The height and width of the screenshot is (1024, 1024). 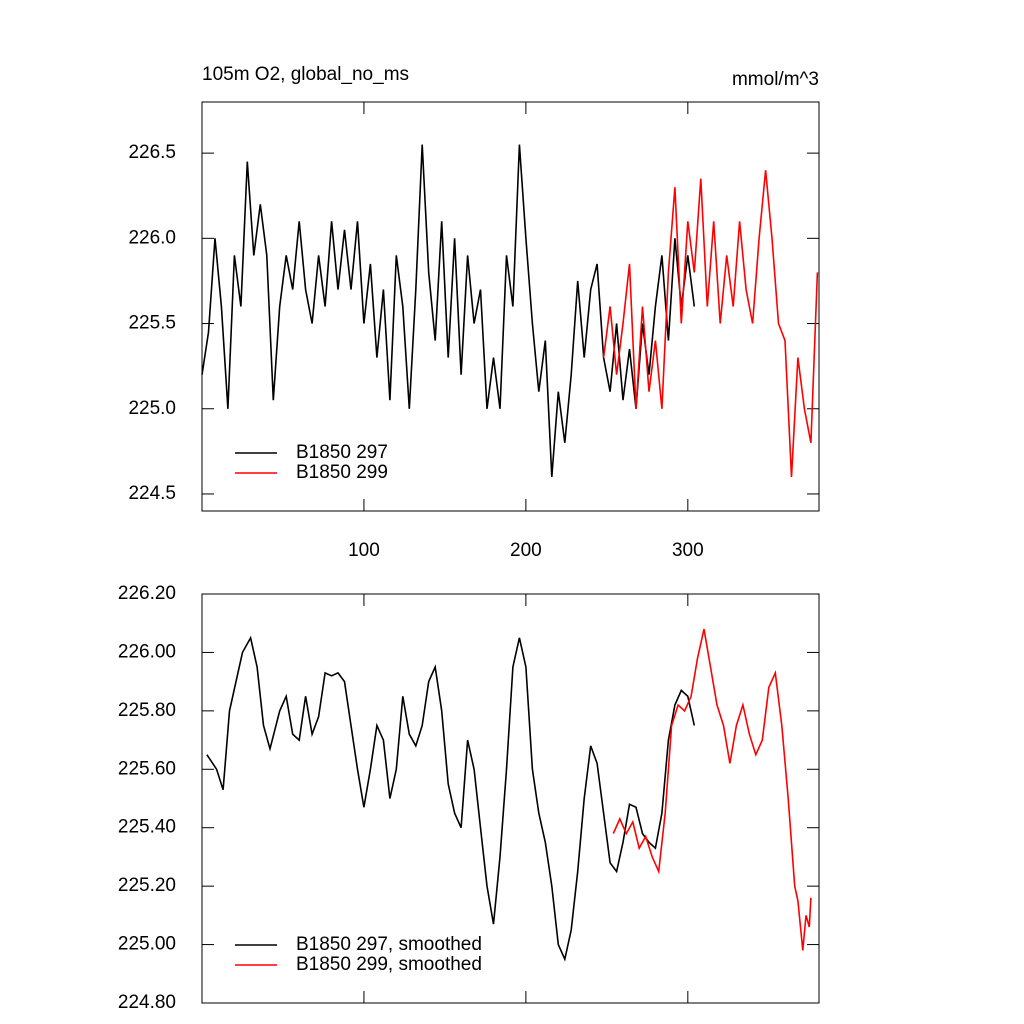 I want to click on legend-label: B1850 297, so click(x=342, y=452).